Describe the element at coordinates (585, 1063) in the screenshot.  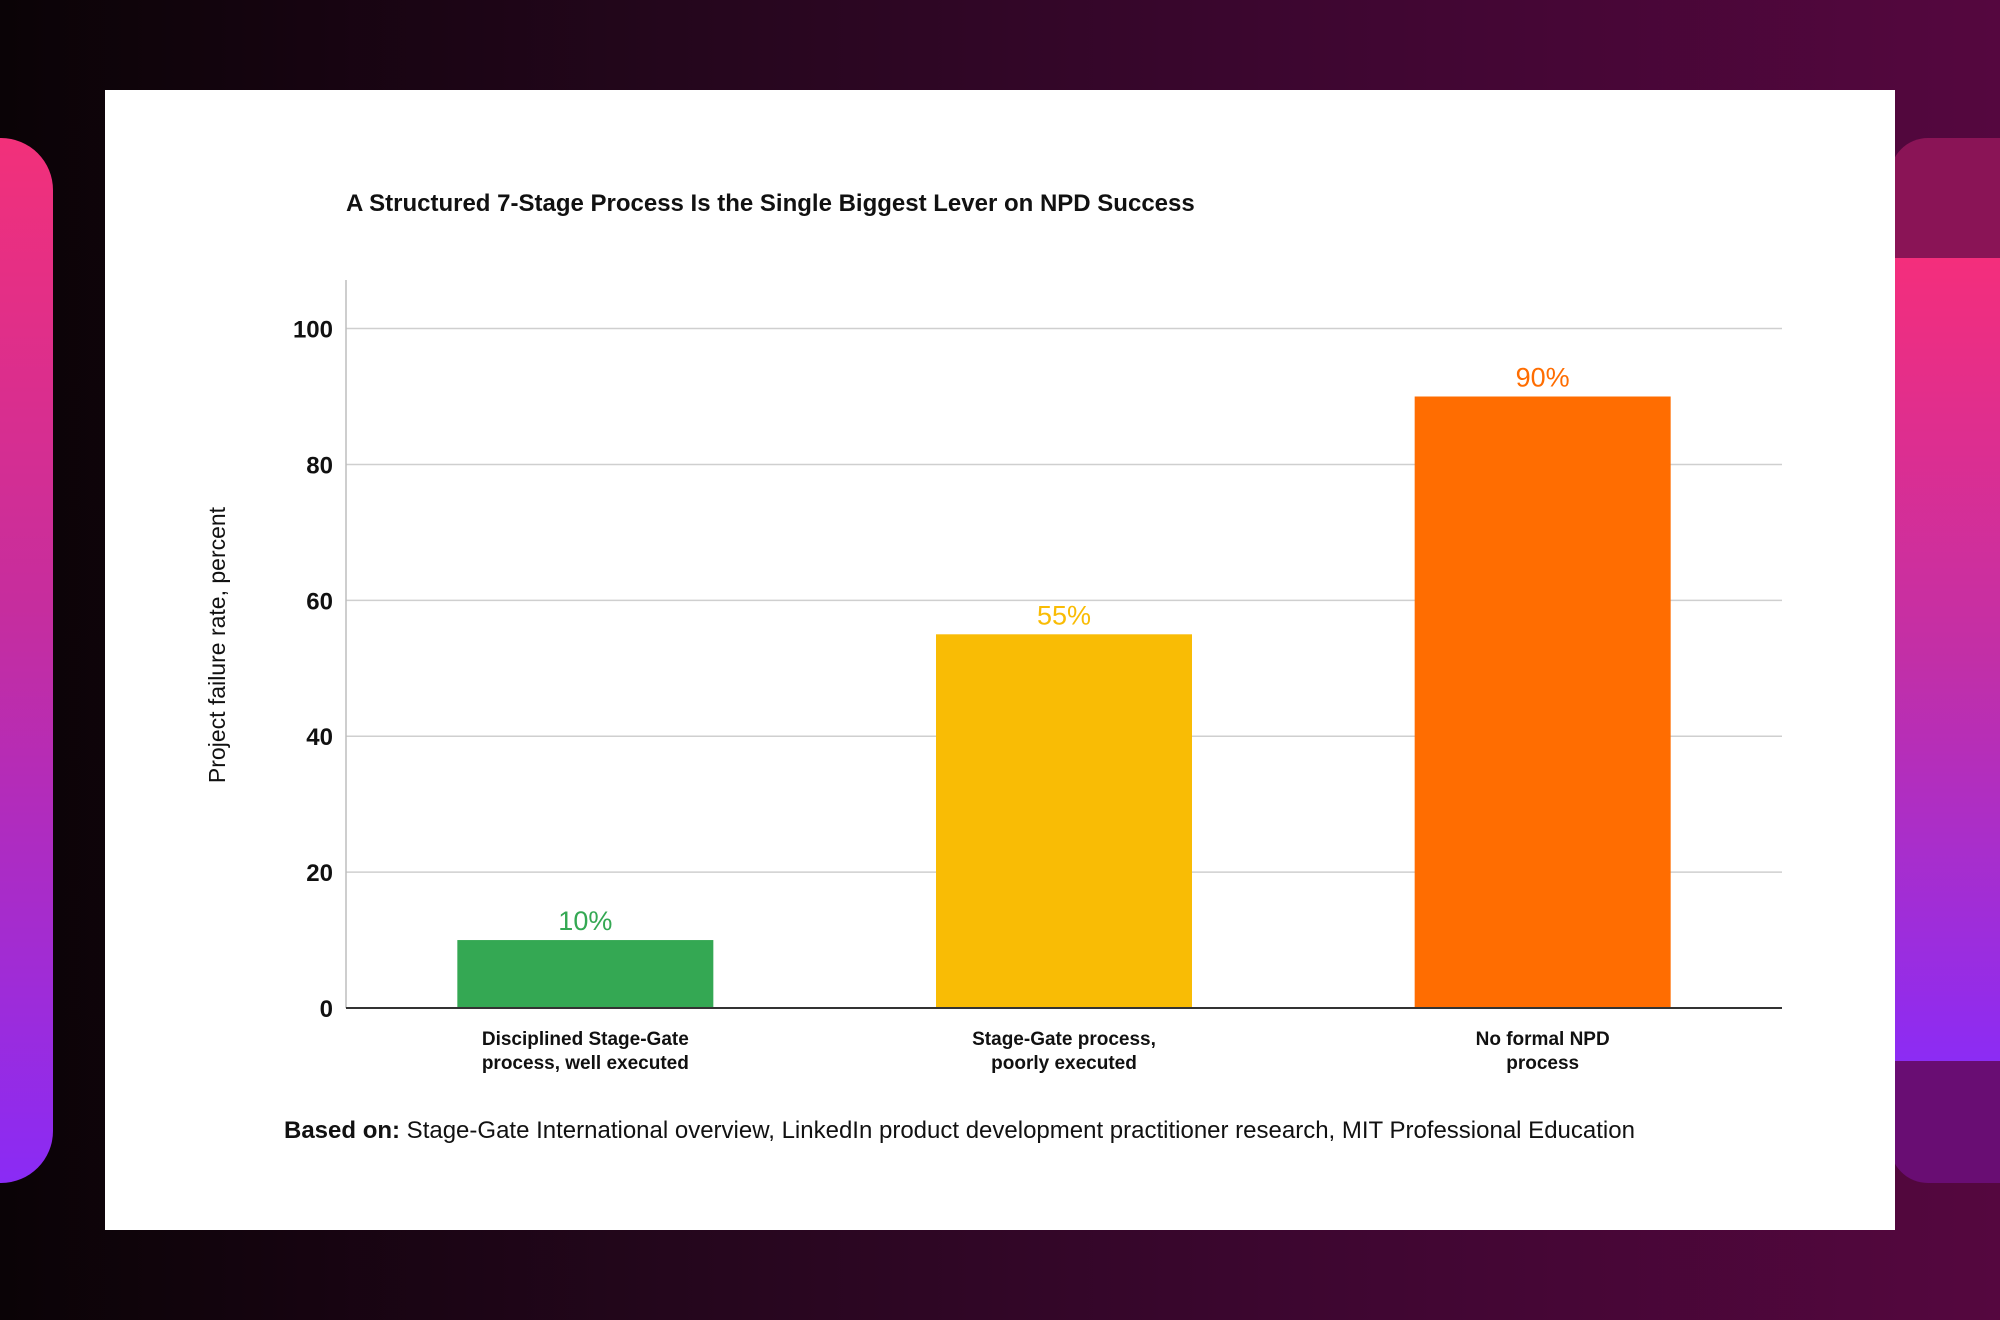
I see `x-category-label: process, well executed` at that location.